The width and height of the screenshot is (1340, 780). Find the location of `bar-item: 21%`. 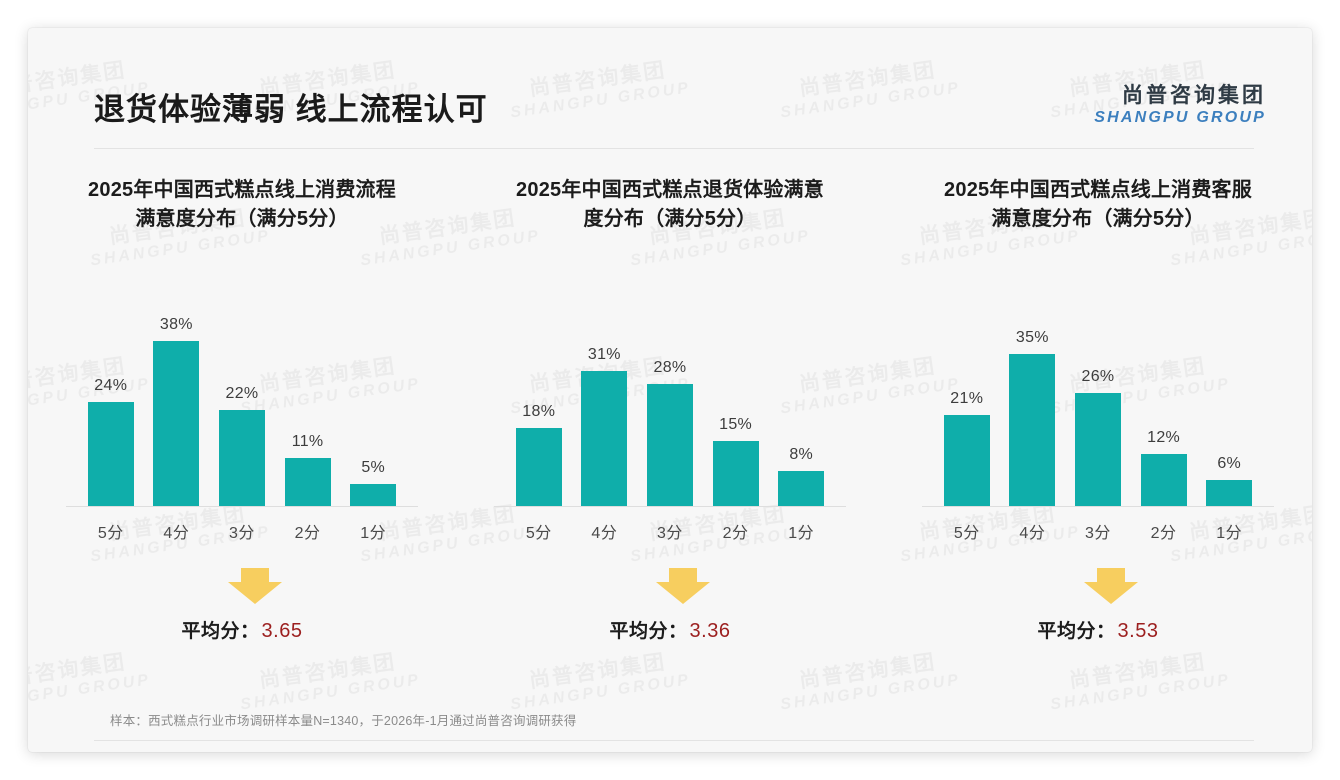

bar-item: 21% is located at coordinates (967, 406).